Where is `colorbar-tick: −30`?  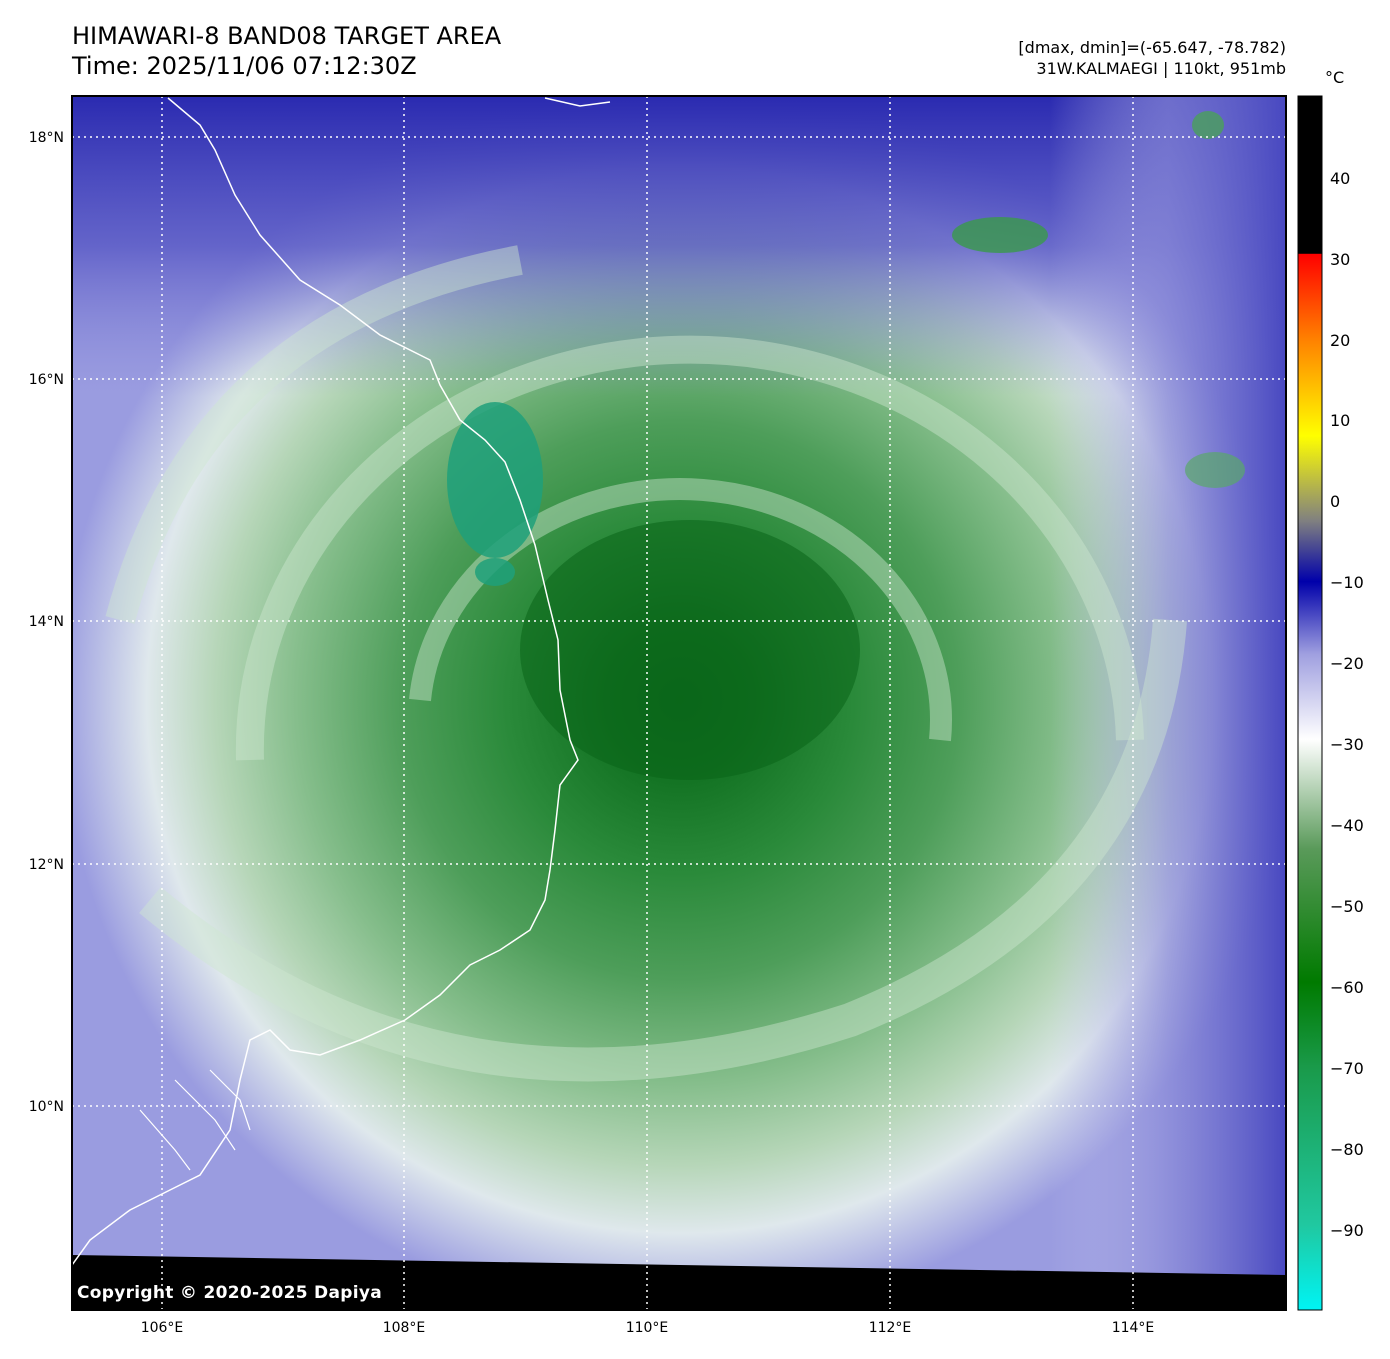 colorbar-tick: −30 is located at coordinates (1347, 744).